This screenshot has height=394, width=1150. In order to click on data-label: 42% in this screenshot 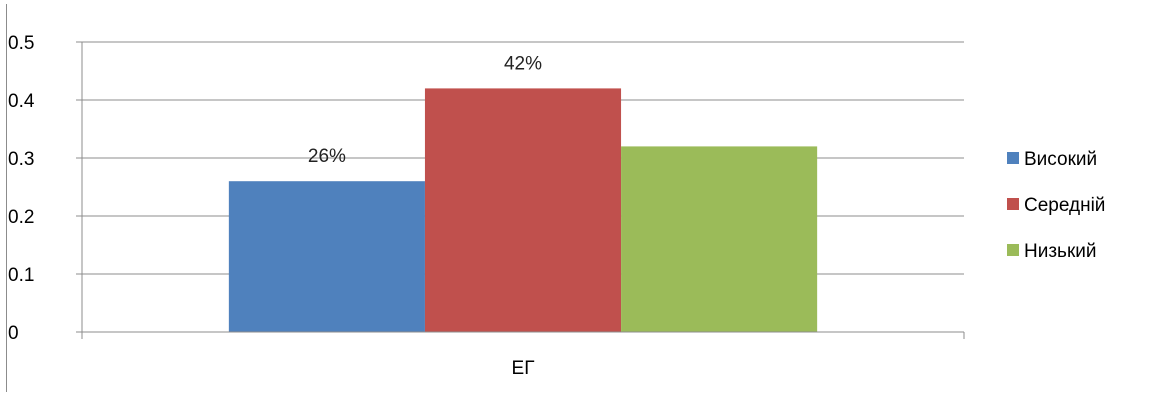, I will do `click(523, 63)`.